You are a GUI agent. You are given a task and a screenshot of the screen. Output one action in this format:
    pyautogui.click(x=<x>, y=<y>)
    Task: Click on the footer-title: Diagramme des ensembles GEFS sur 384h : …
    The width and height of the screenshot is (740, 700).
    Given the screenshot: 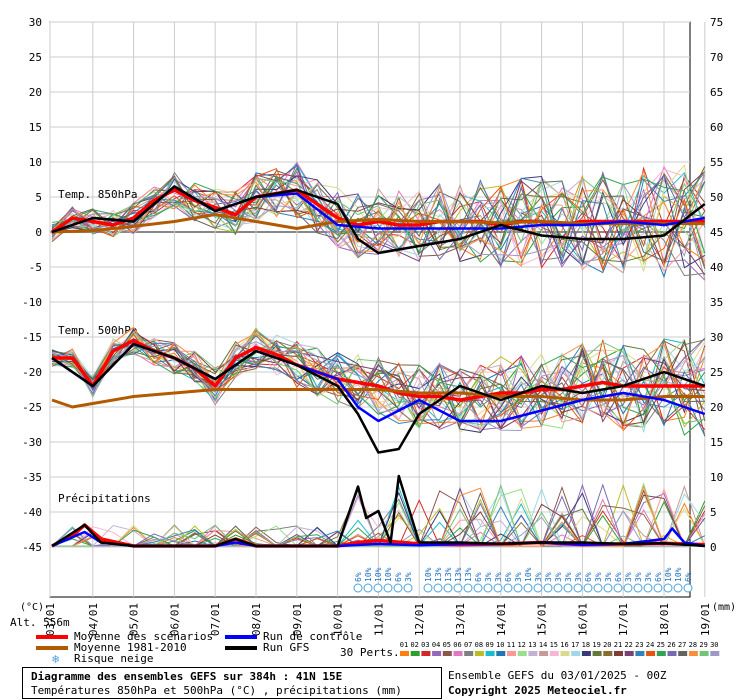 What is the action you would take?
    pyautogui.click(x=187, y=676)
    